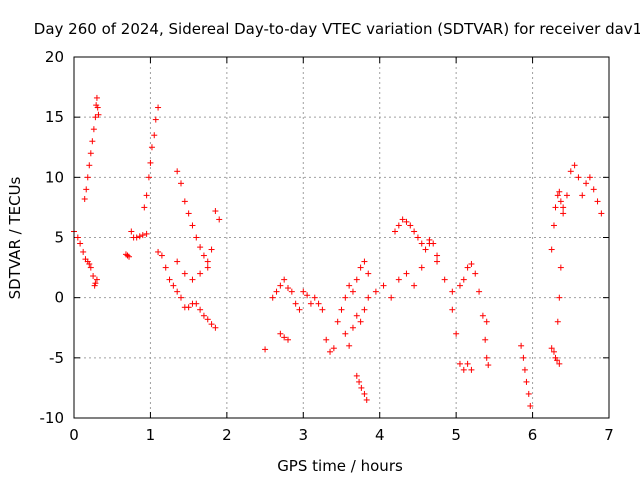 The image size is (640, 480). Describe the element at coordinates (54, 177) in the screenshot. I see `y-tick-label: 10` at that location.